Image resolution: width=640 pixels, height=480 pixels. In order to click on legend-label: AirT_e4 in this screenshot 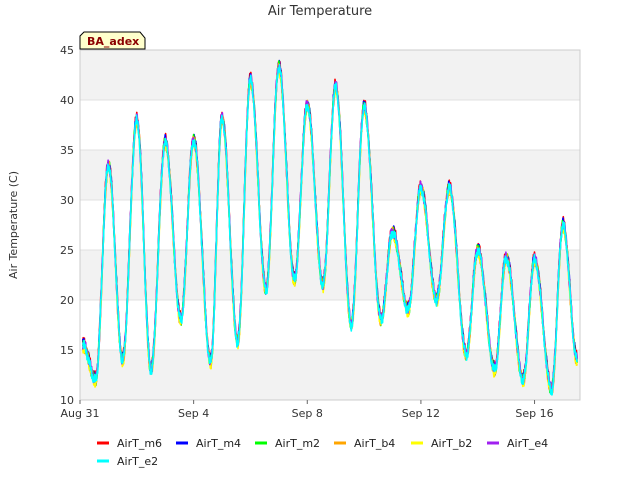, I will do `click(527, 443)`.